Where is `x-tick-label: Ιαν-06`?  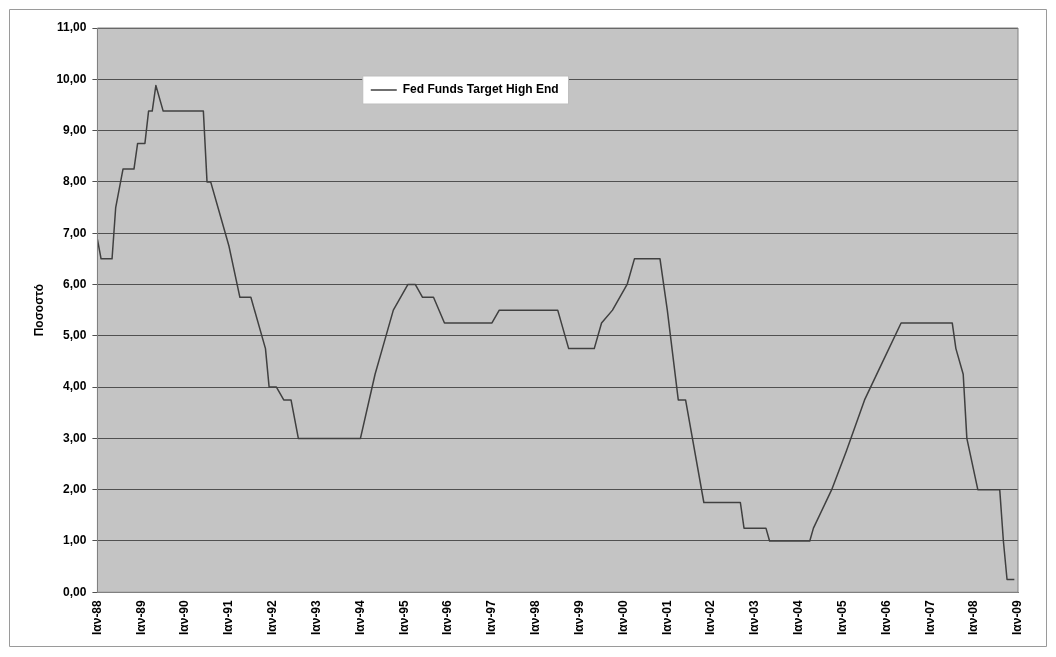
x-tick-label: Ιαν-06 is located at coordinates (885, 617).